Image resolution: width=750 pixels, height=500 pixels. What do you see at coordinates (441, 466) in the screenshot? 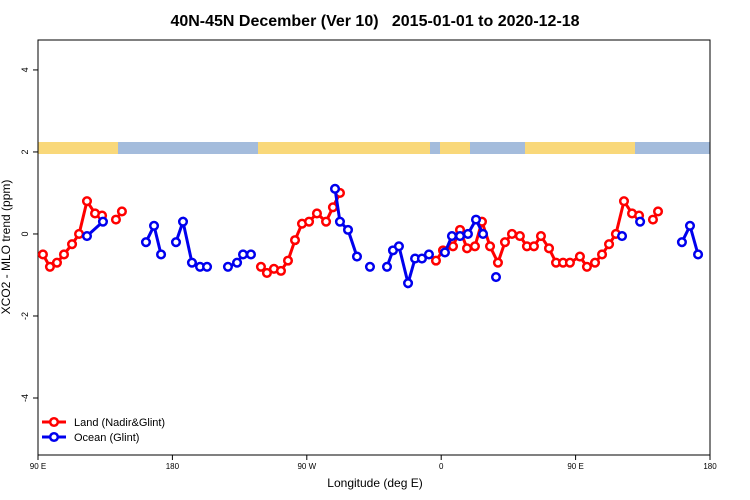
I see `x-tick-label: 0` at bounding box center [441, 466].